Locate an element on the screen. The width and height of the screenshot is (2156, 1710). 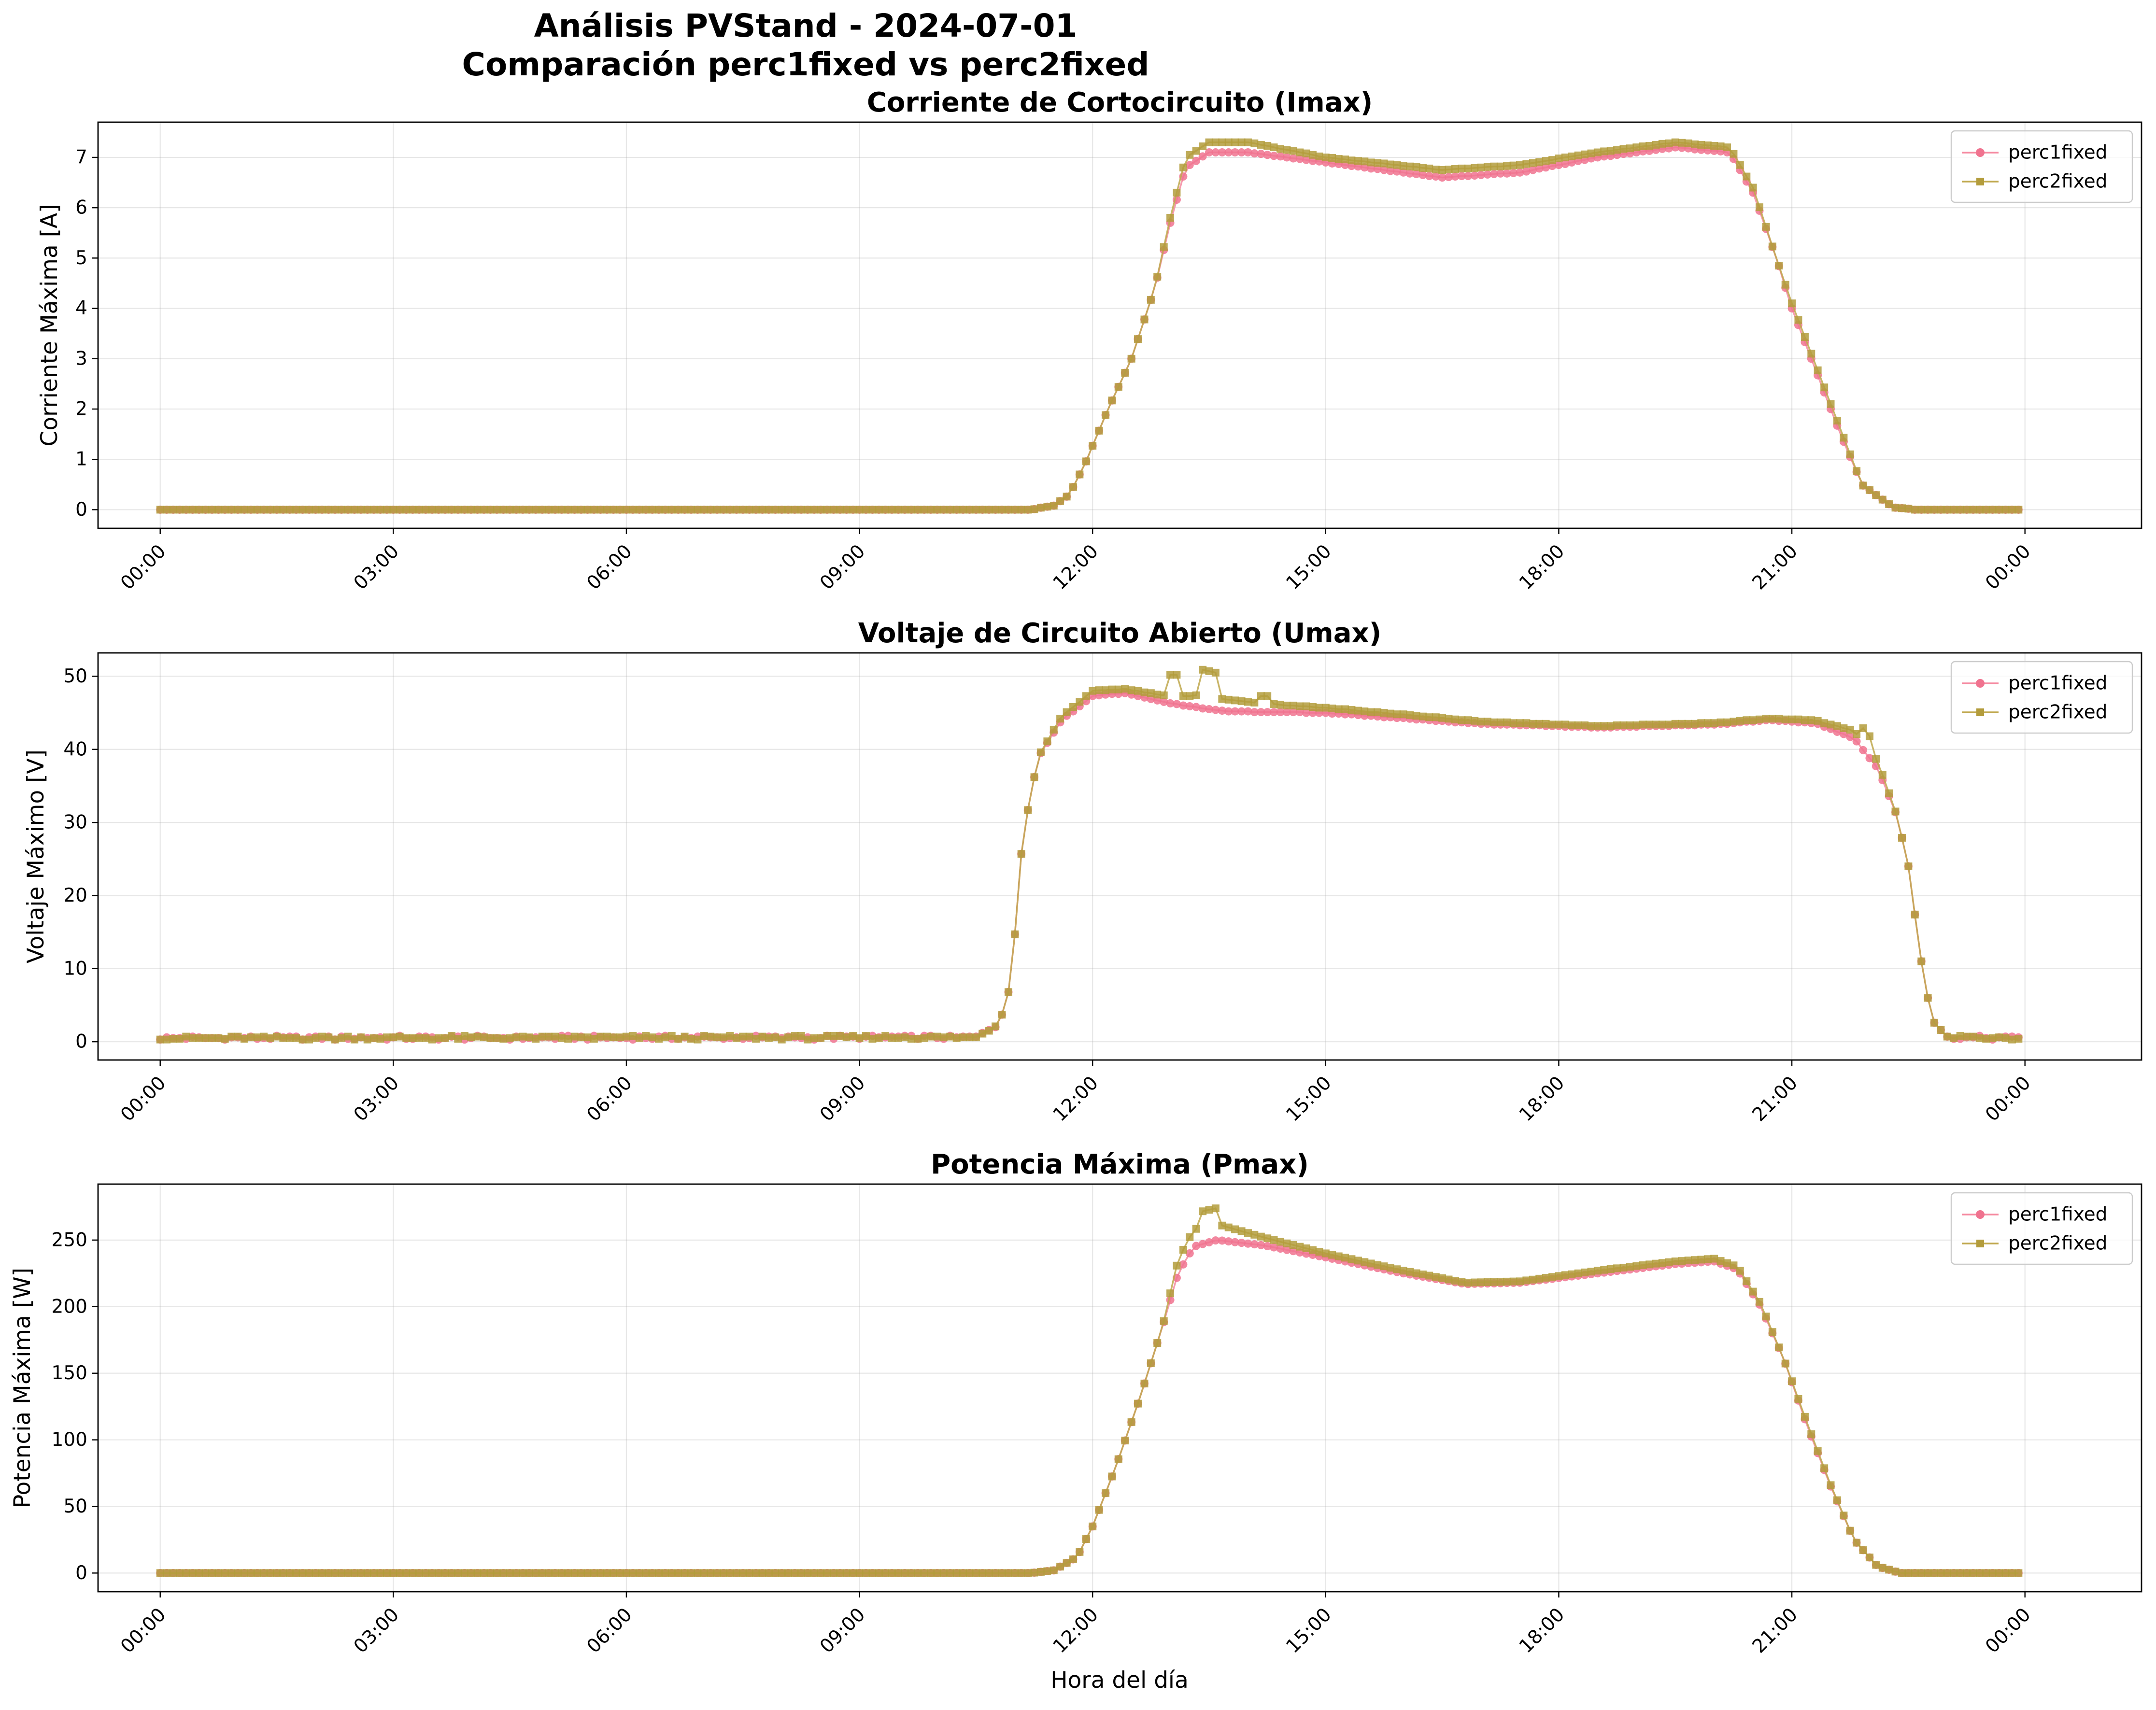
imax-legend-marker is located at coordinates (1980, 152).